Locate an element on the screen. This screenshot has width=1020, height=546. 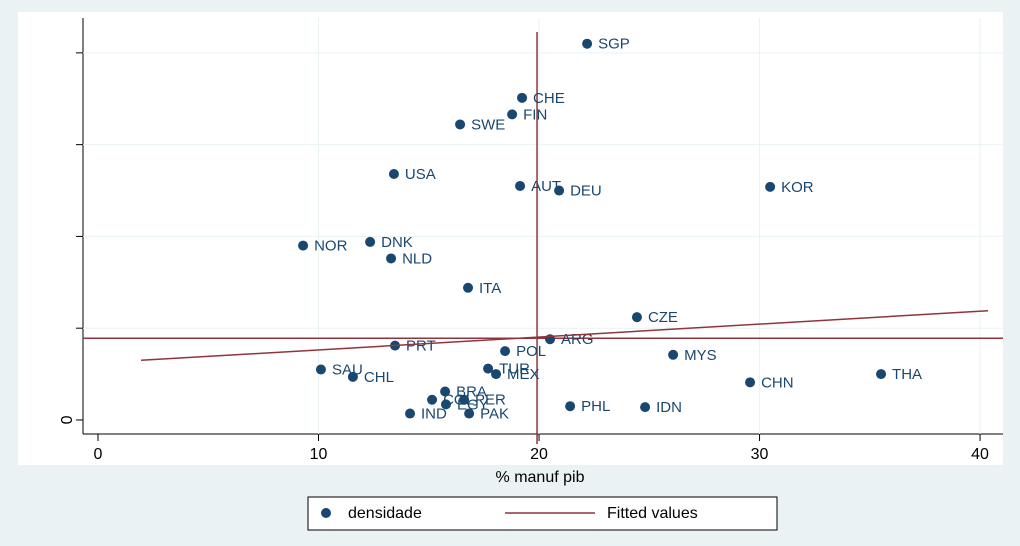
point-label: USA is located at coordinates (420, 174).